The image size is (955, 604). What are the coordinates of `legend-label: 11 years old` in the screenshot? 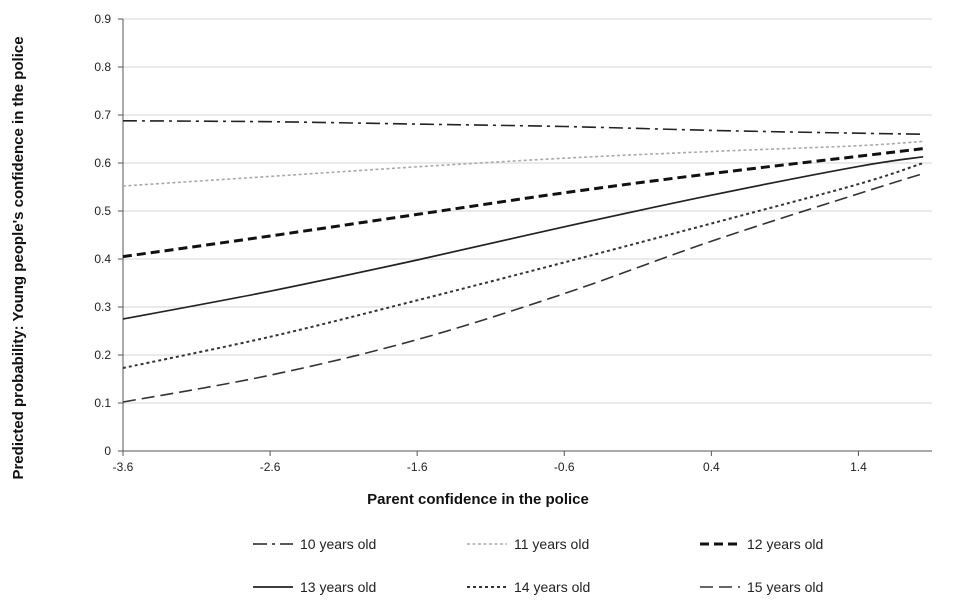 It's located at (551, 544).